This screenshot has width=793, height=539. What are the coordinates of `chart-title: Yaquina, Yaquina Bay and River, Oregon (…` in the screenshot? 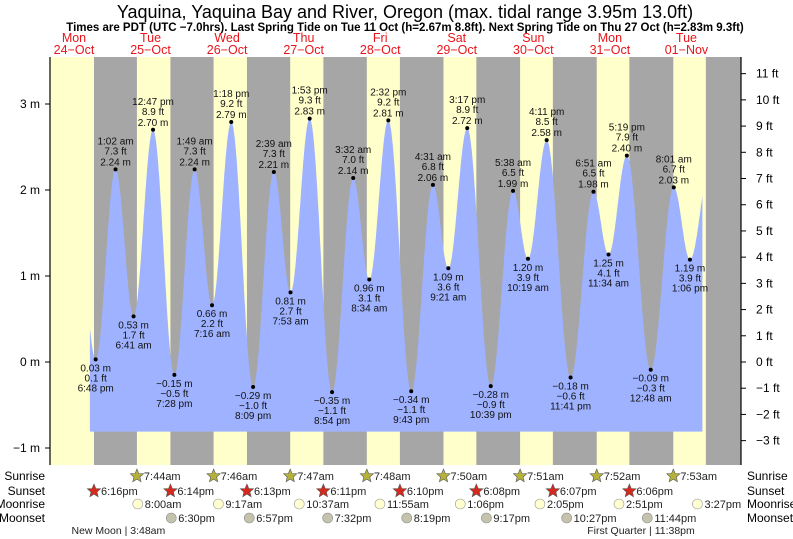 It's located at (405, 12).